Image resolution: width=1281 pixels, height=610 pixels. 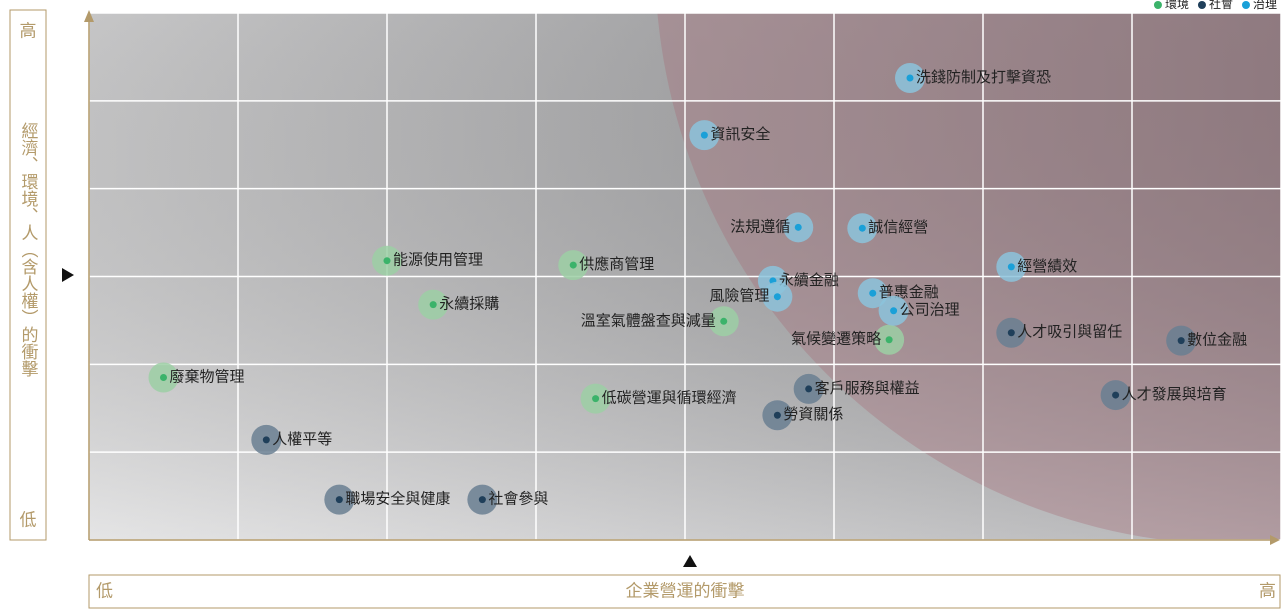 I want to click on point-label: 數位金融, so click(x=1217, y=340).